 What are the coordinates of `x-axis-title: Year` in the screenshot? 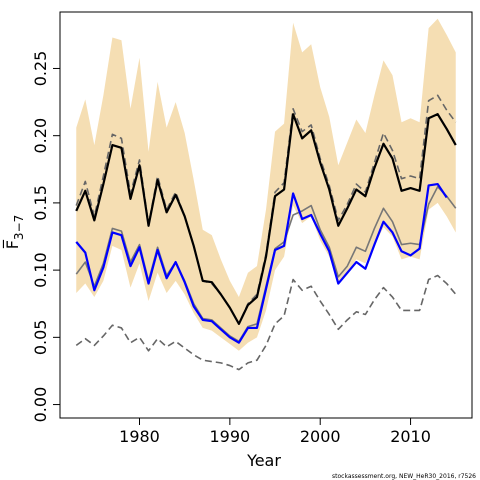 It's located at (263, 460).